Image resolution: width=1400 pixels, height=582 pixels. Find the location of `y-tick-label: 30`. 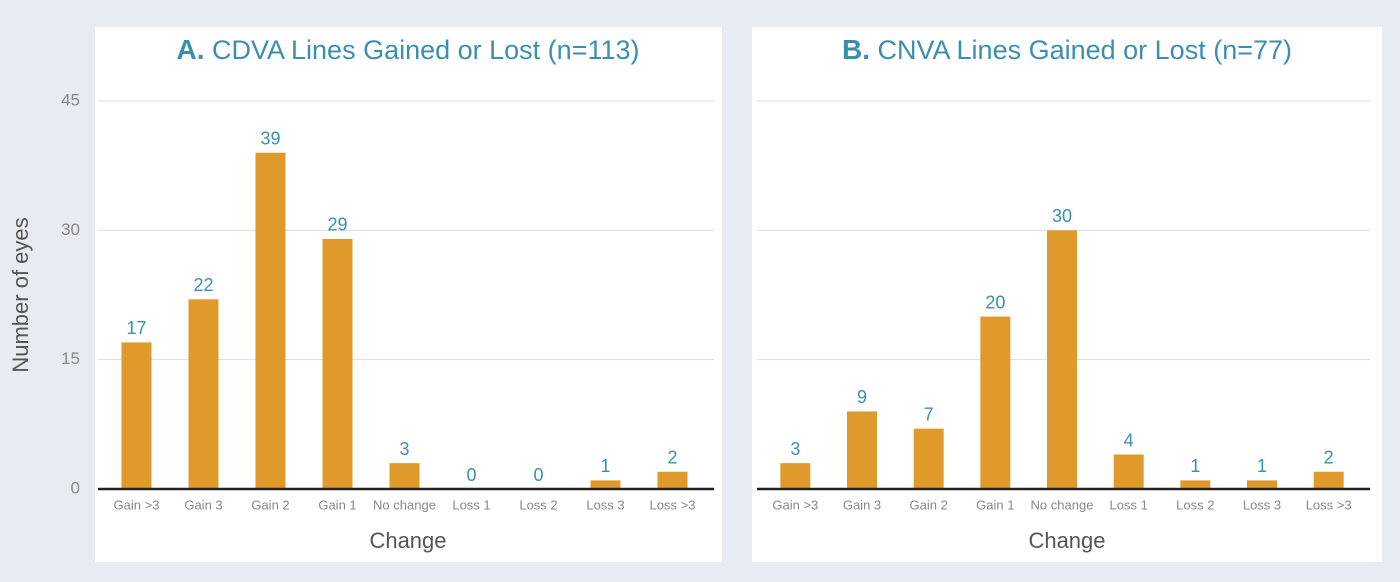

y-tick-label: 30 is located at coordinates (70, 229).